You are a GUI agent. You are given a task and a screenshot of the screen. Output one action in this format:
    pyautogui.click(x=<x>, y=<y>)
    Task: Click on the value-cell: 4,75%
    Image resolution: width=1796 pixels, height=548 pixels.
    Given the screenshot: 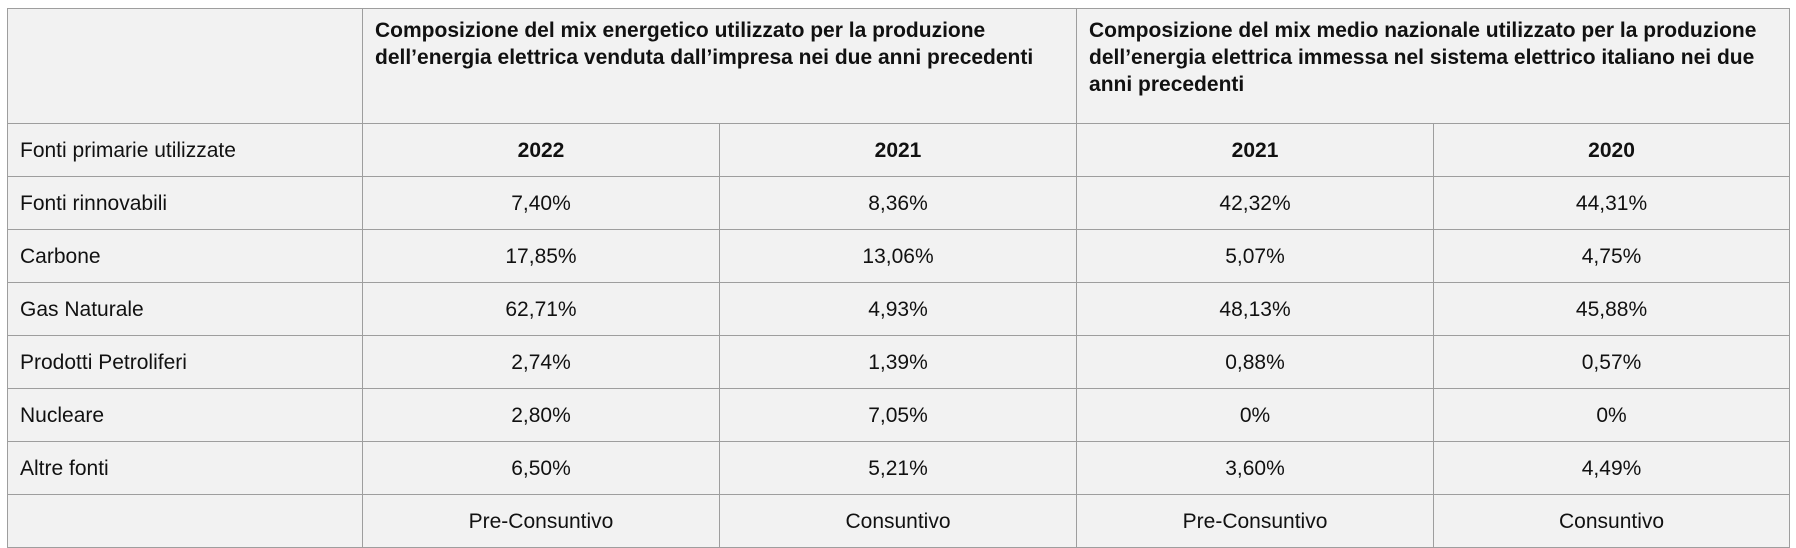 What is the action you would take?
    pyautogui.click(x=1612, y=256)
    